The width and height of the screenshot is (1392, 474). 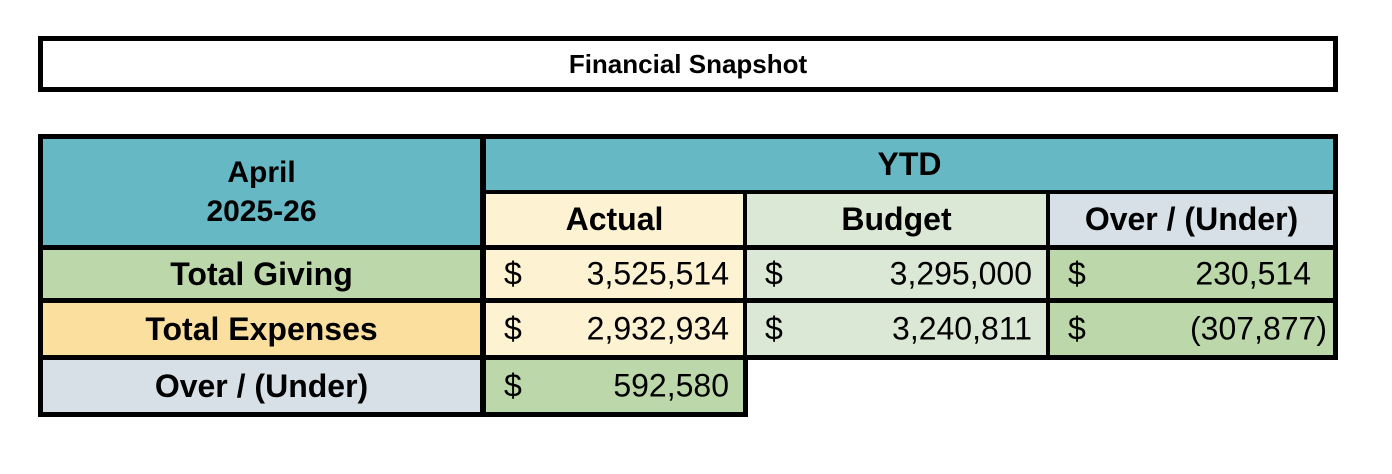 What do you see at coordinates (1253, 273) in the screenshot?
I see `amount-value: 230,514` at bounding box center [1253, 273].